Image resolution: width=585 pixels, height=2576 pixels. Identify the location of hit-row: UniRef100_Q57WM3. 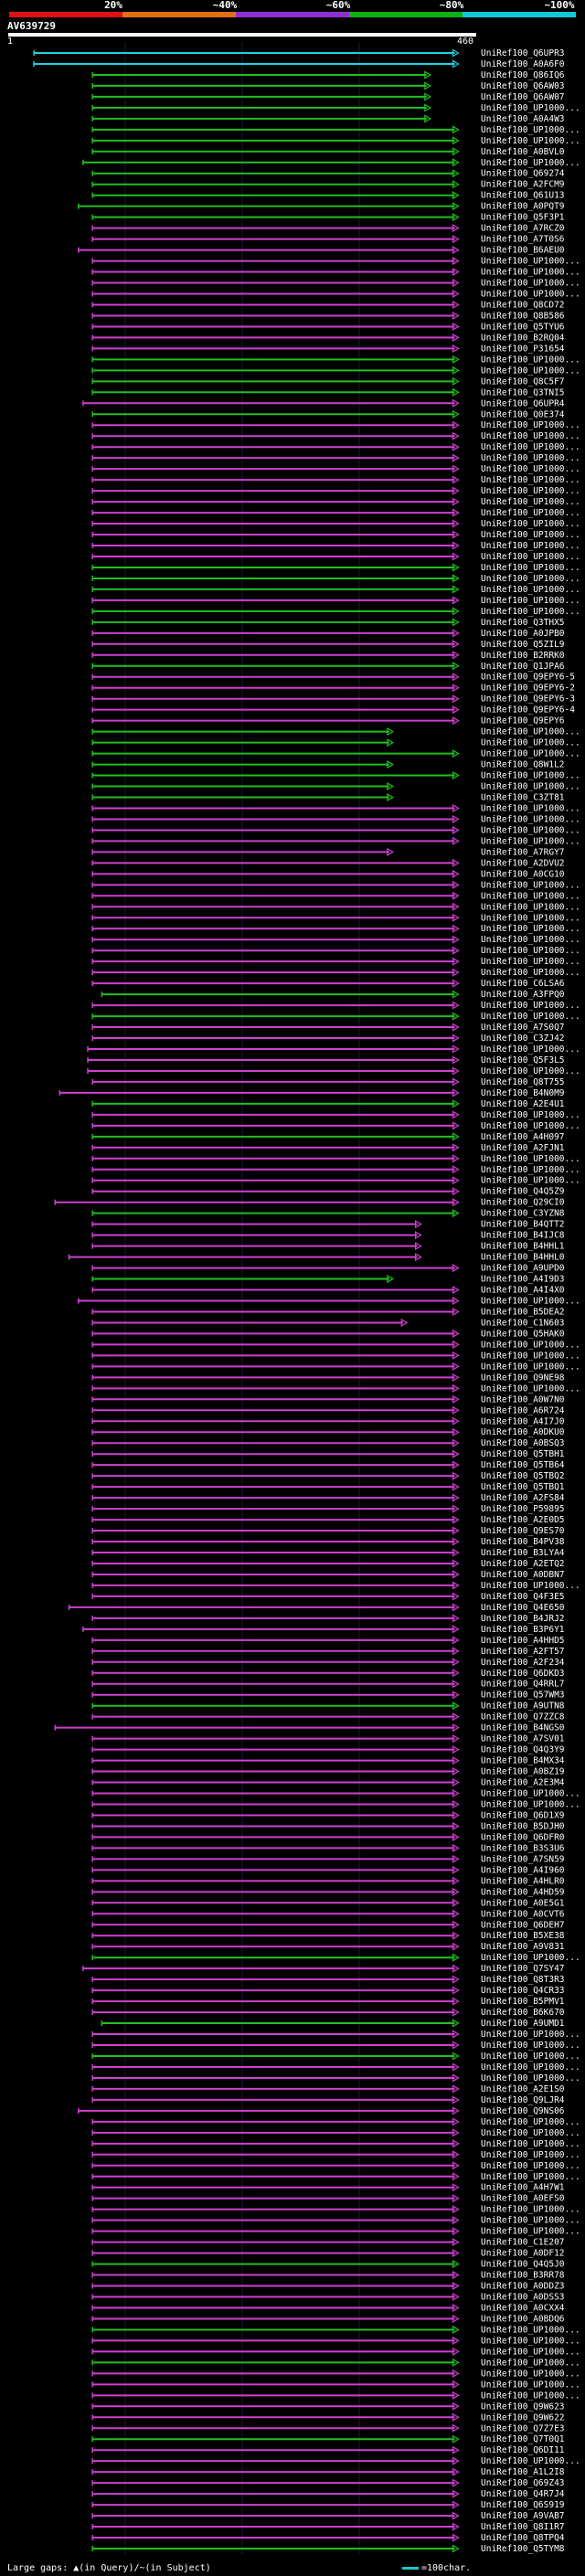
(328, 1696).